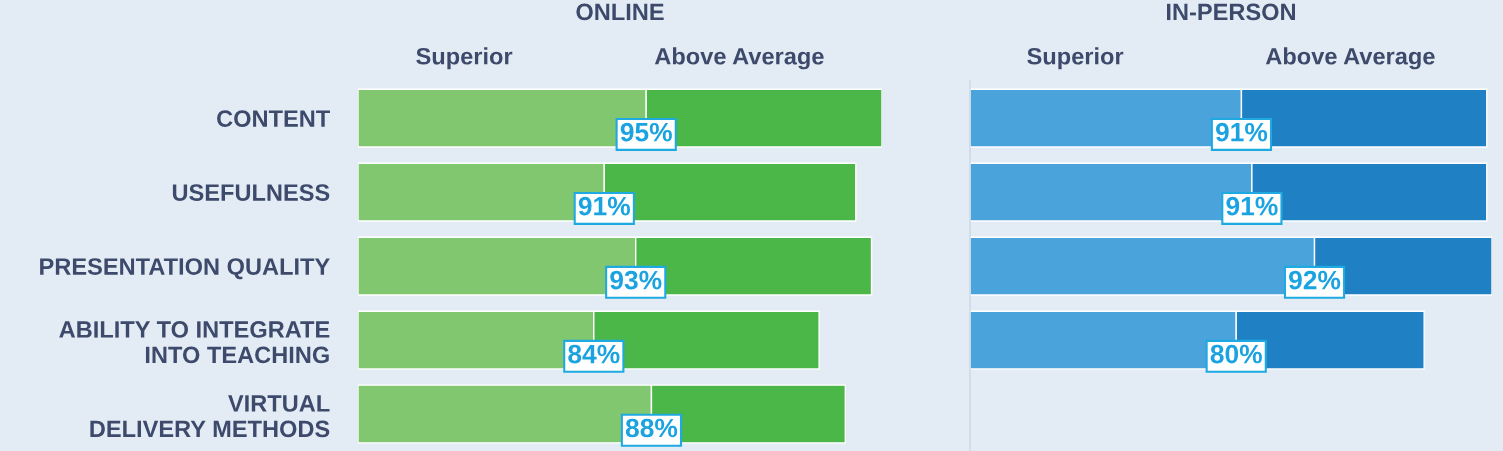 The width and height of the screenshot is (1503, 451). I want to click on annotation: 92%, so click(1315, 280).